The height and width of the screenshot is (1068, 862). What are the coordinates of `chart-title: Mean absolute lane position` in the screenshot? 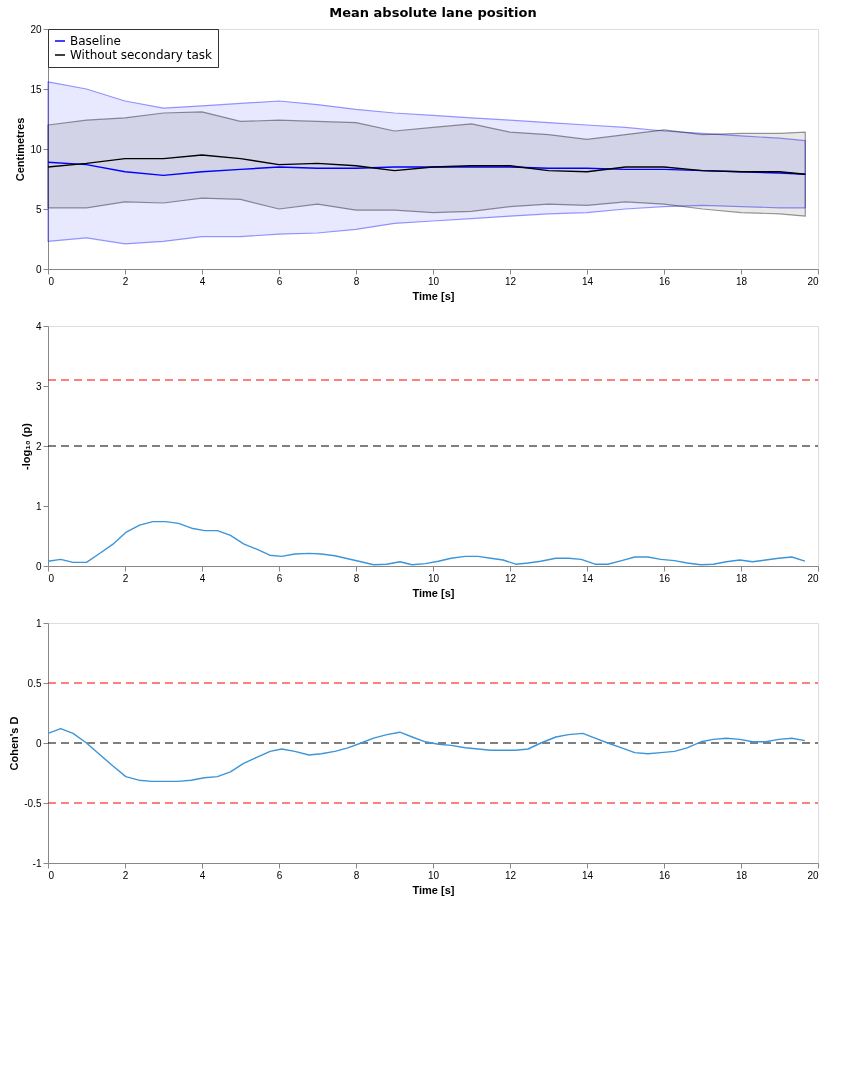 It's located at (433, 12).